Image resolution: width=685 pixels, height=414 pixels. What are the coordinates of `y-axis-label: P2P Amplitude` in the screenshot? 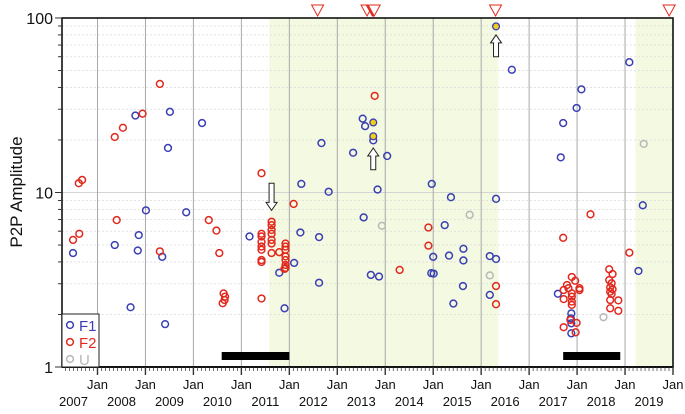 It's located at (16, 191).